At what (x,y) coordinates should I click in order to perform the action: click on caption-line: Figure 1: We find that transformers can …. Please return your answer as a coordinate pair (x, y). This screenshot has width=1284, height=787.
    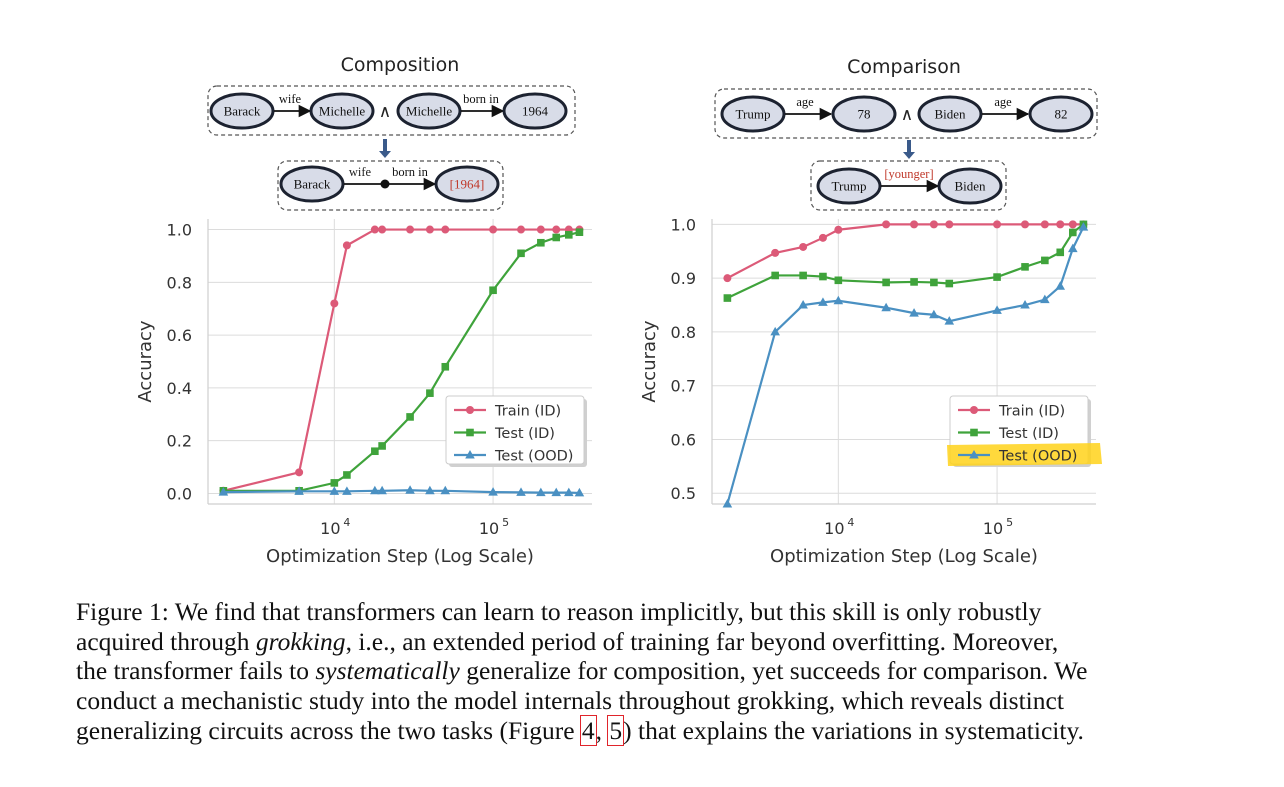
    Looking at the image, I should click on (626, 612).